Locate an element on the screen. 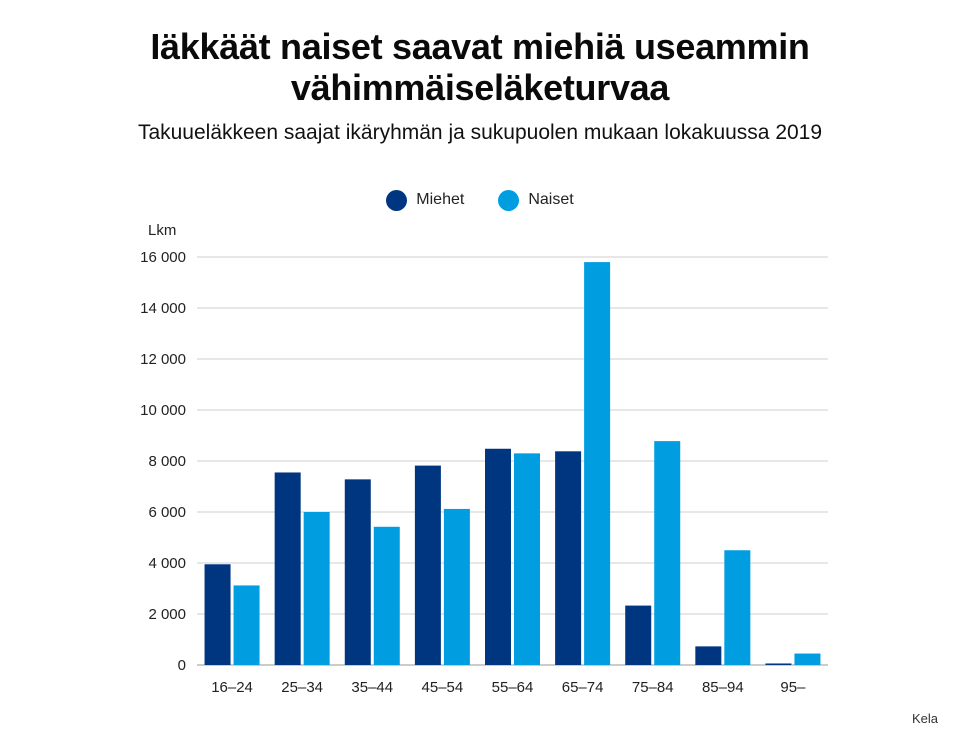  y-tick-label: 8 000 is located at coordinates (167, 461).